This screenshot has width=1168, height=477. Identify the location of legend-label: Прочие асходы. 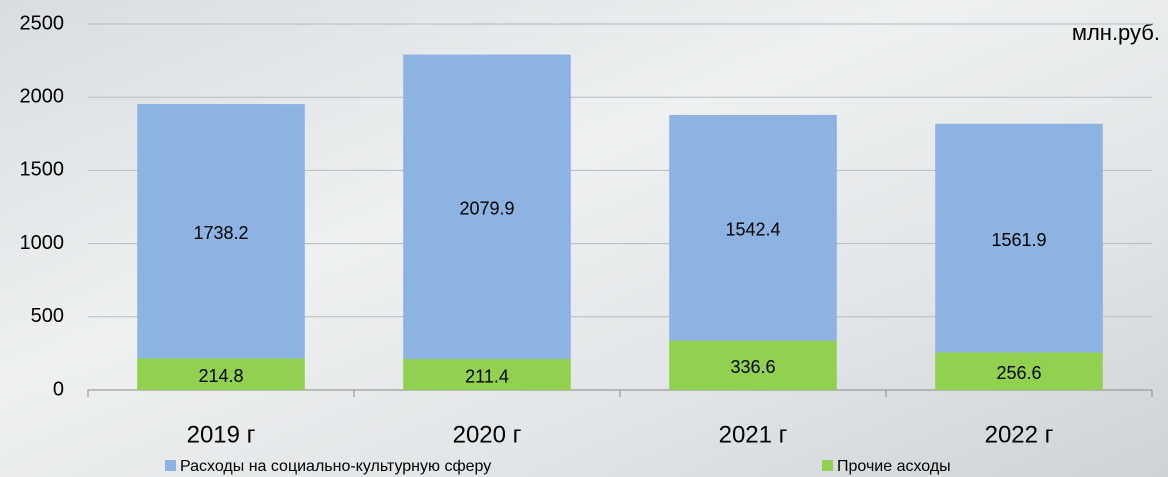
(894, 466).